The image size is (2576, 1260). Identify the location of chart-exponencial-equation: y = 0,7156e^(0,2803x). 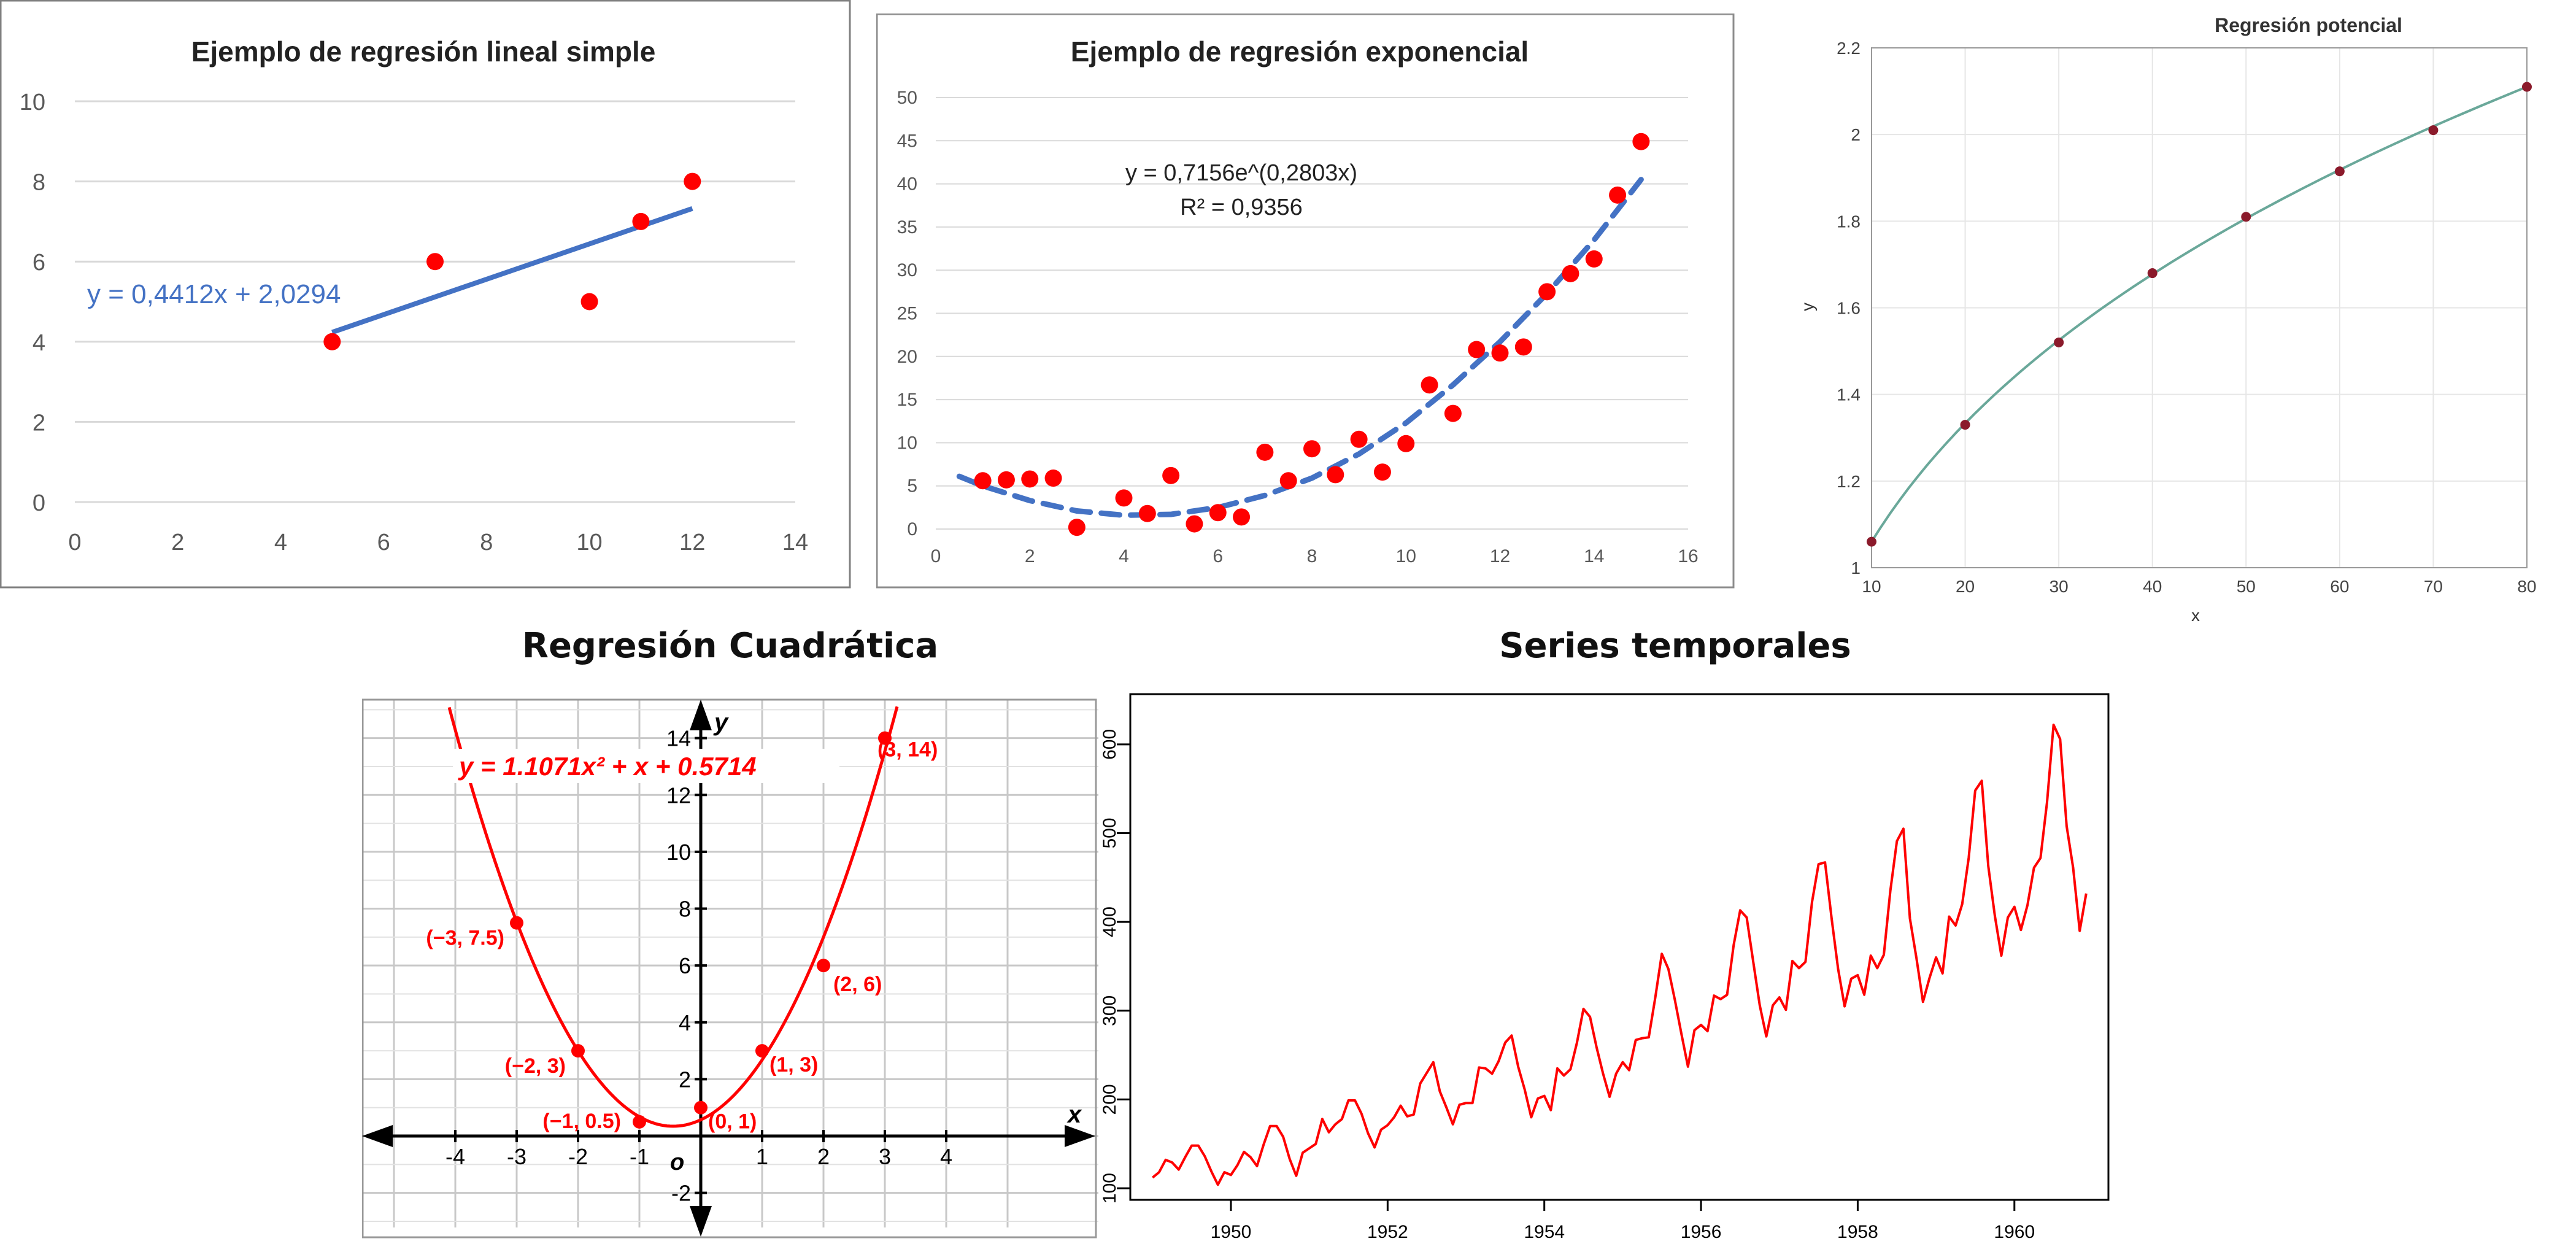
(1241, 173).